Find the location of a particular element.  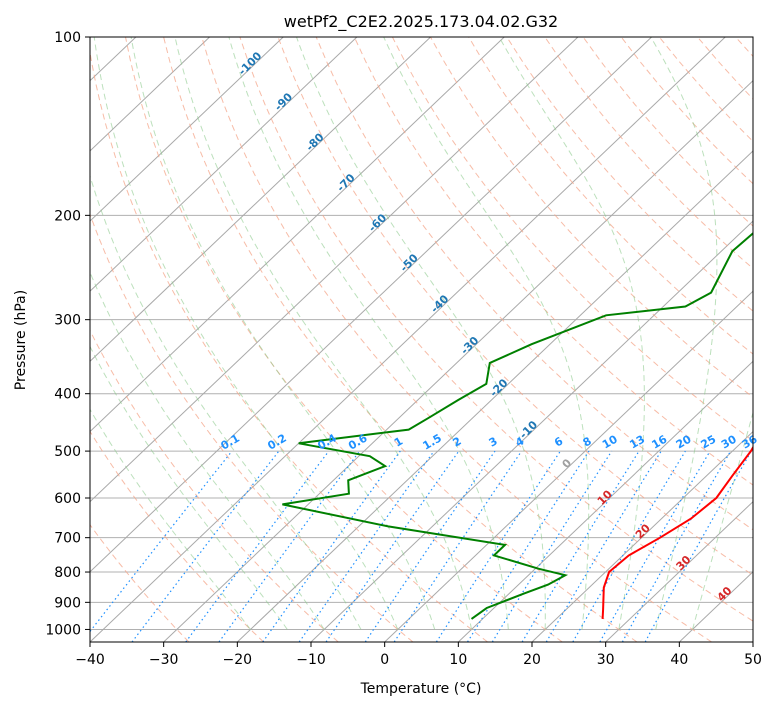

y-tick-label: 800 is located at coordinates (67, 573).